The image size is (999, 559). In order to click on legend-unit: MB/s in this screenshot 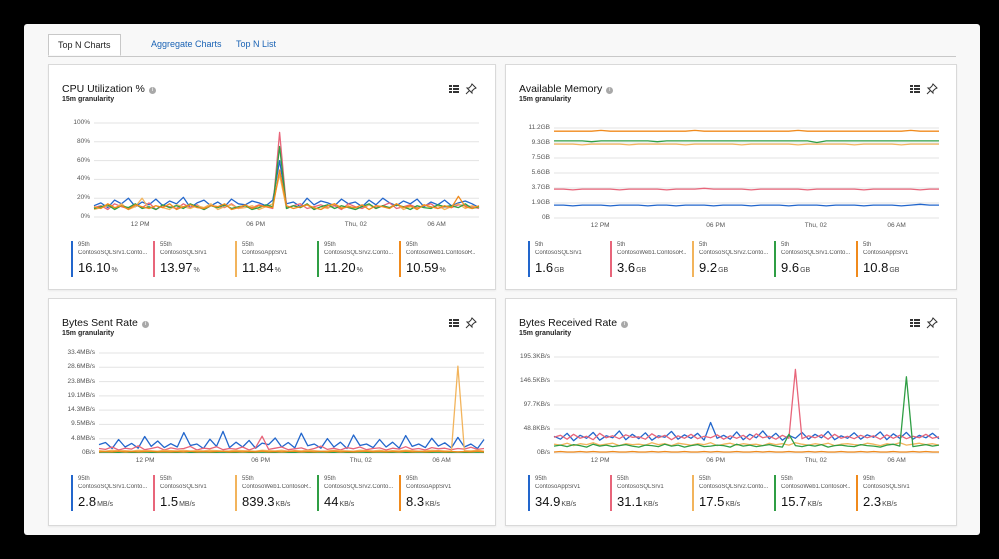, I will do `click(187, 504)`.